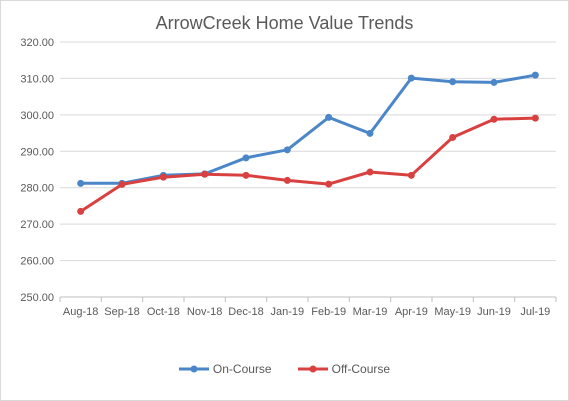  I want to click on x-tick-label: Oct-18, so click(163, 312).